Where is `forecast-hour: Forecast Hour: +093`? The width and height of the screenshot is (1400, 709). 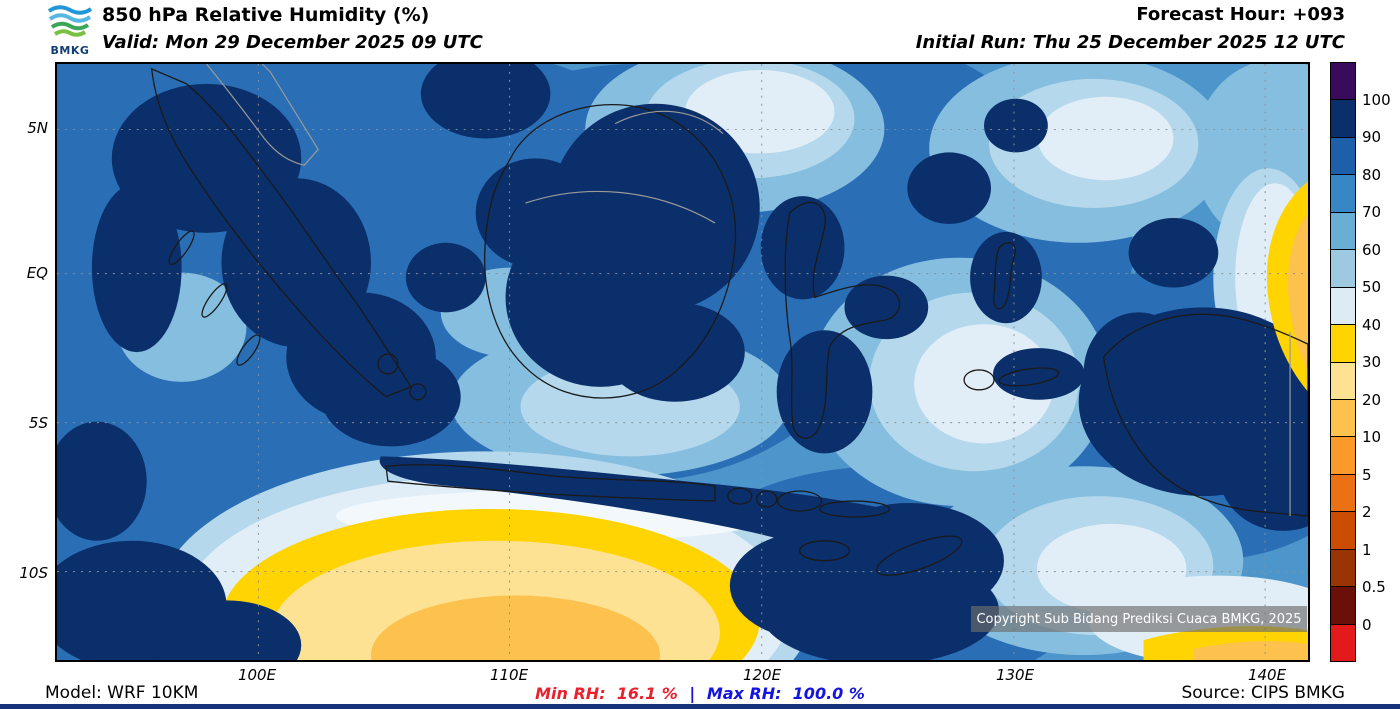
forecast-hour: Forecast Hour: +093 is located at coordinates (1240, 14).